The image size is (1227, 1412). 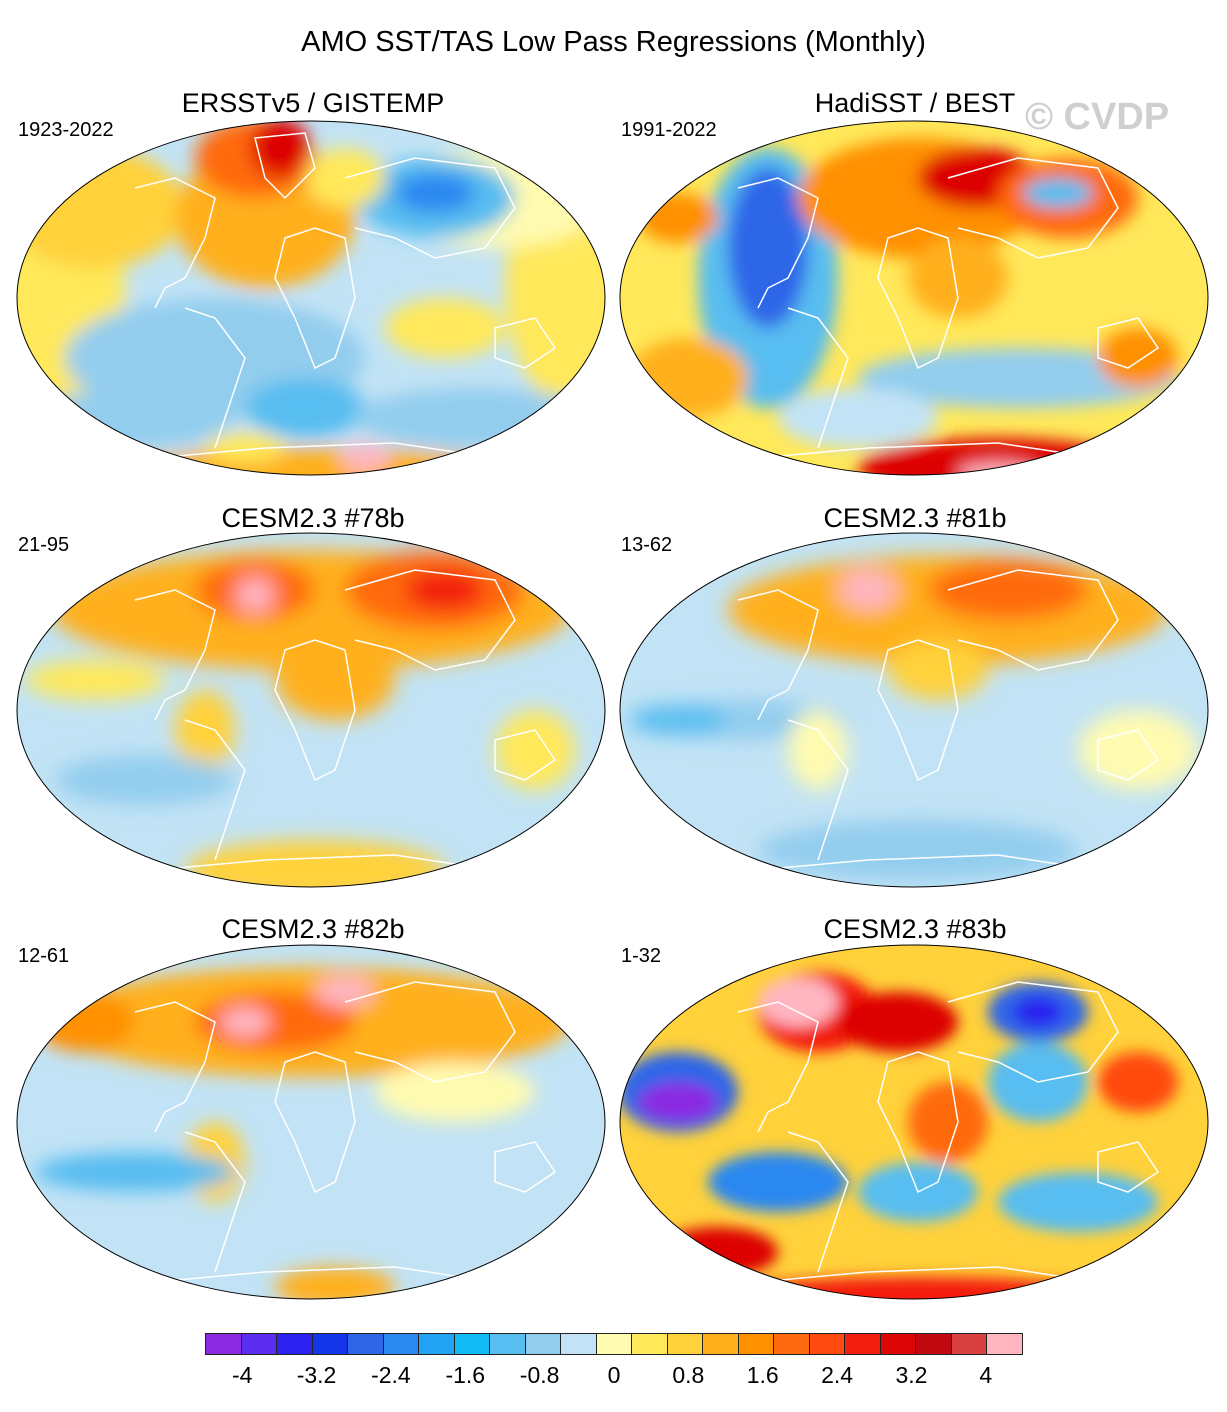 What do you see at coordinates (915, 929) in the screenshot?
I see `panel-title-6: CESM2.3 #83b` at bounding box center [915, 929].